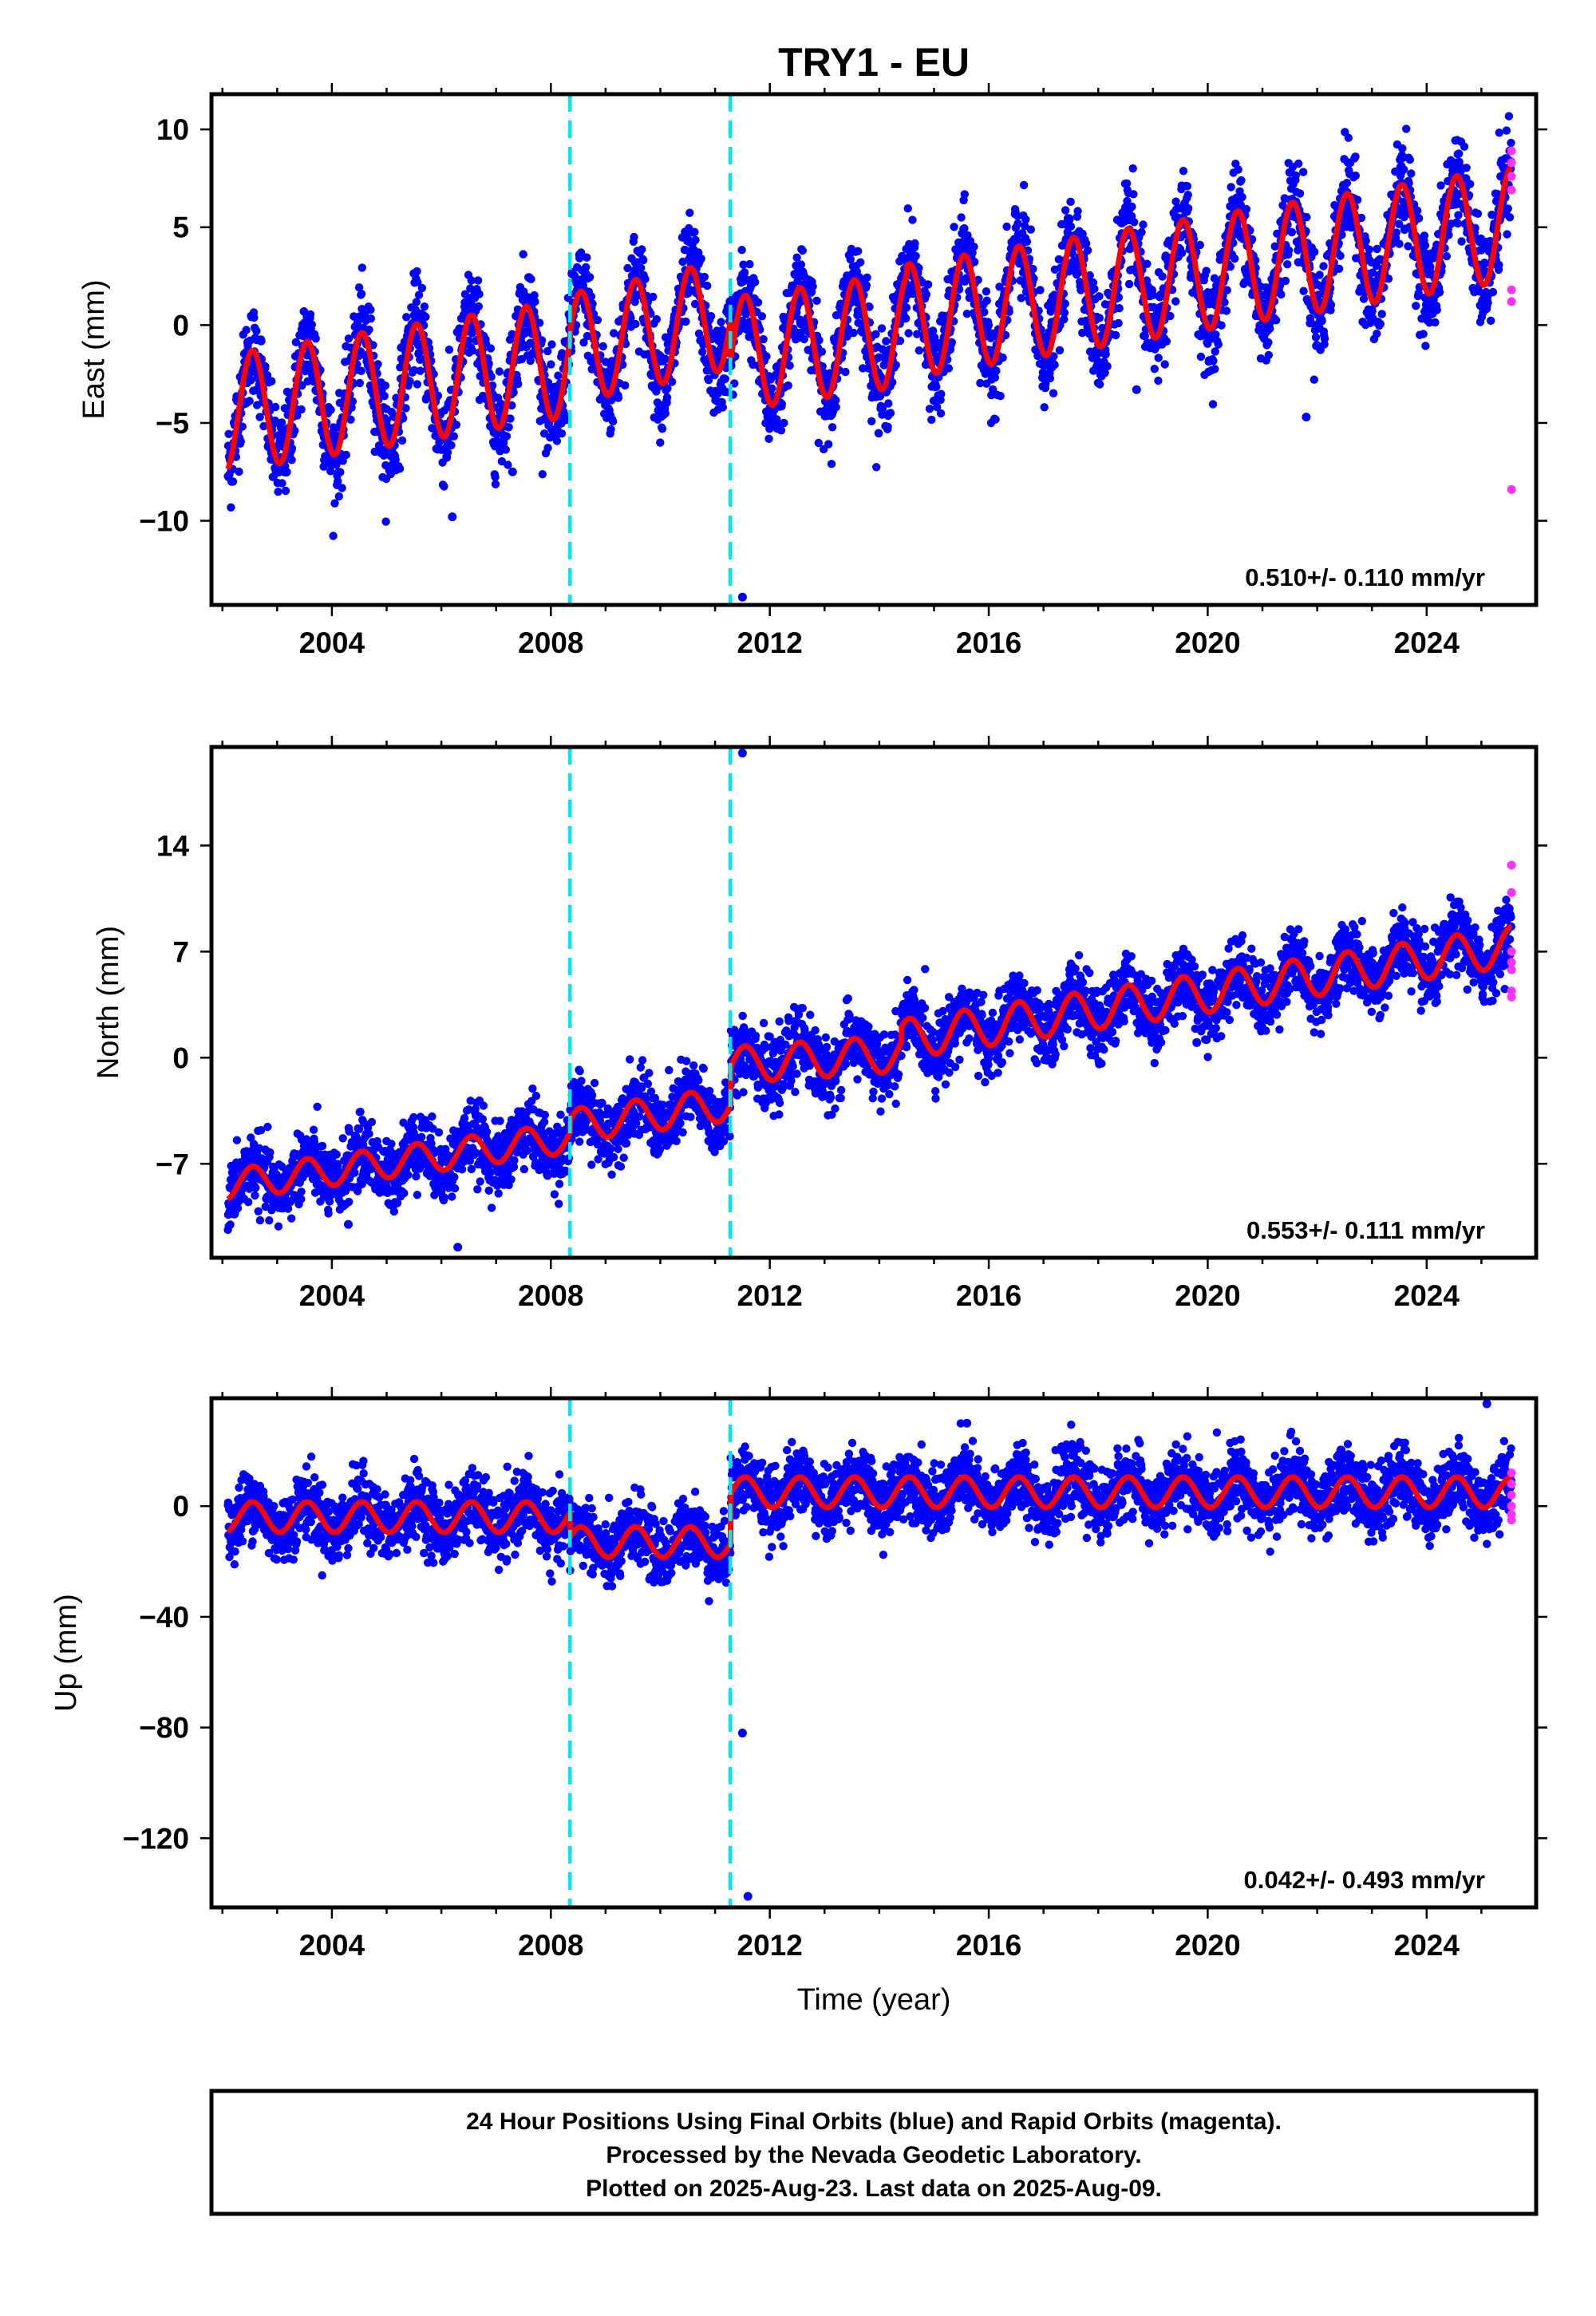 Image resolution: width=1596 pixels, height=2316 pixels. What do you see at coordinates (180, 325) in the screenshot?
I see `east-y-tick-label: 0` at bounding box center [180, 325].